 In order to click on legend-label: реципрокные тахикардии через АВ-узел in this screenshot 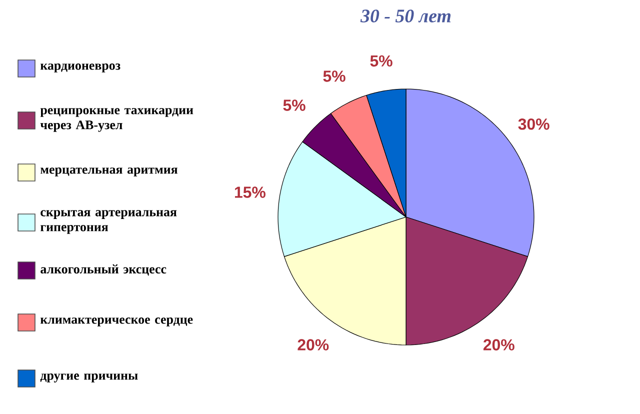, I will do `click(117, 120)`.